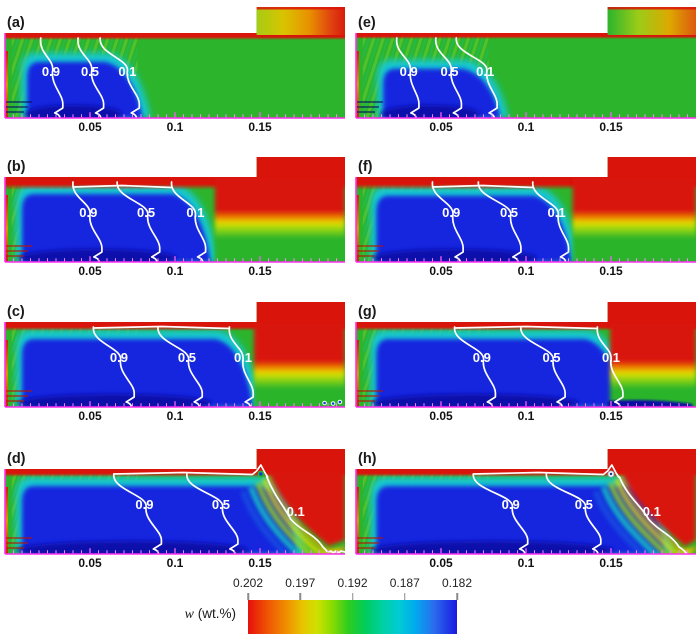 The image size is (700, 634). What do you see at coordinates (175, 354) in the screenshot?
I see `panel-c-field` at bounding box center [175, 354].